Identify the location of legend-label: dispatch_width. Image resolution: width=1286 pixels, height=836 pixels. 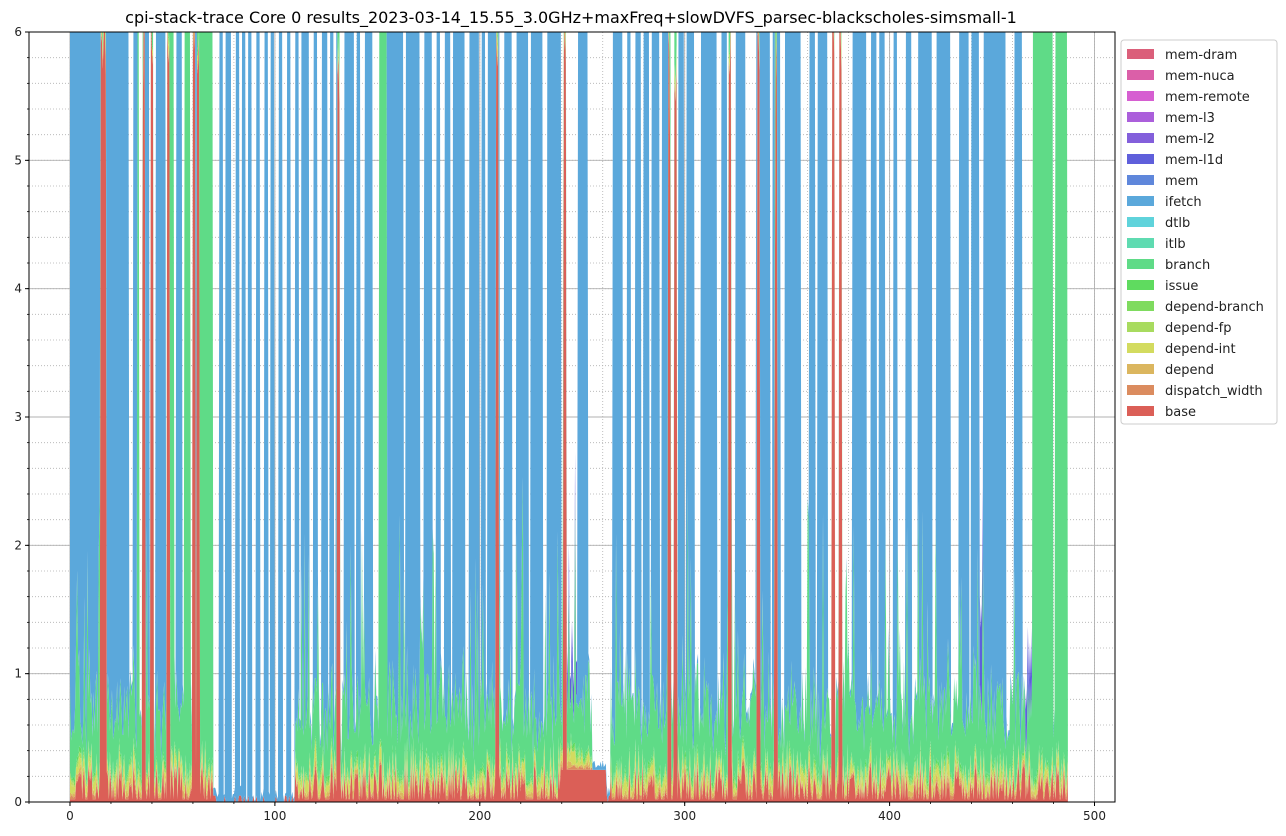
(1214, 391).